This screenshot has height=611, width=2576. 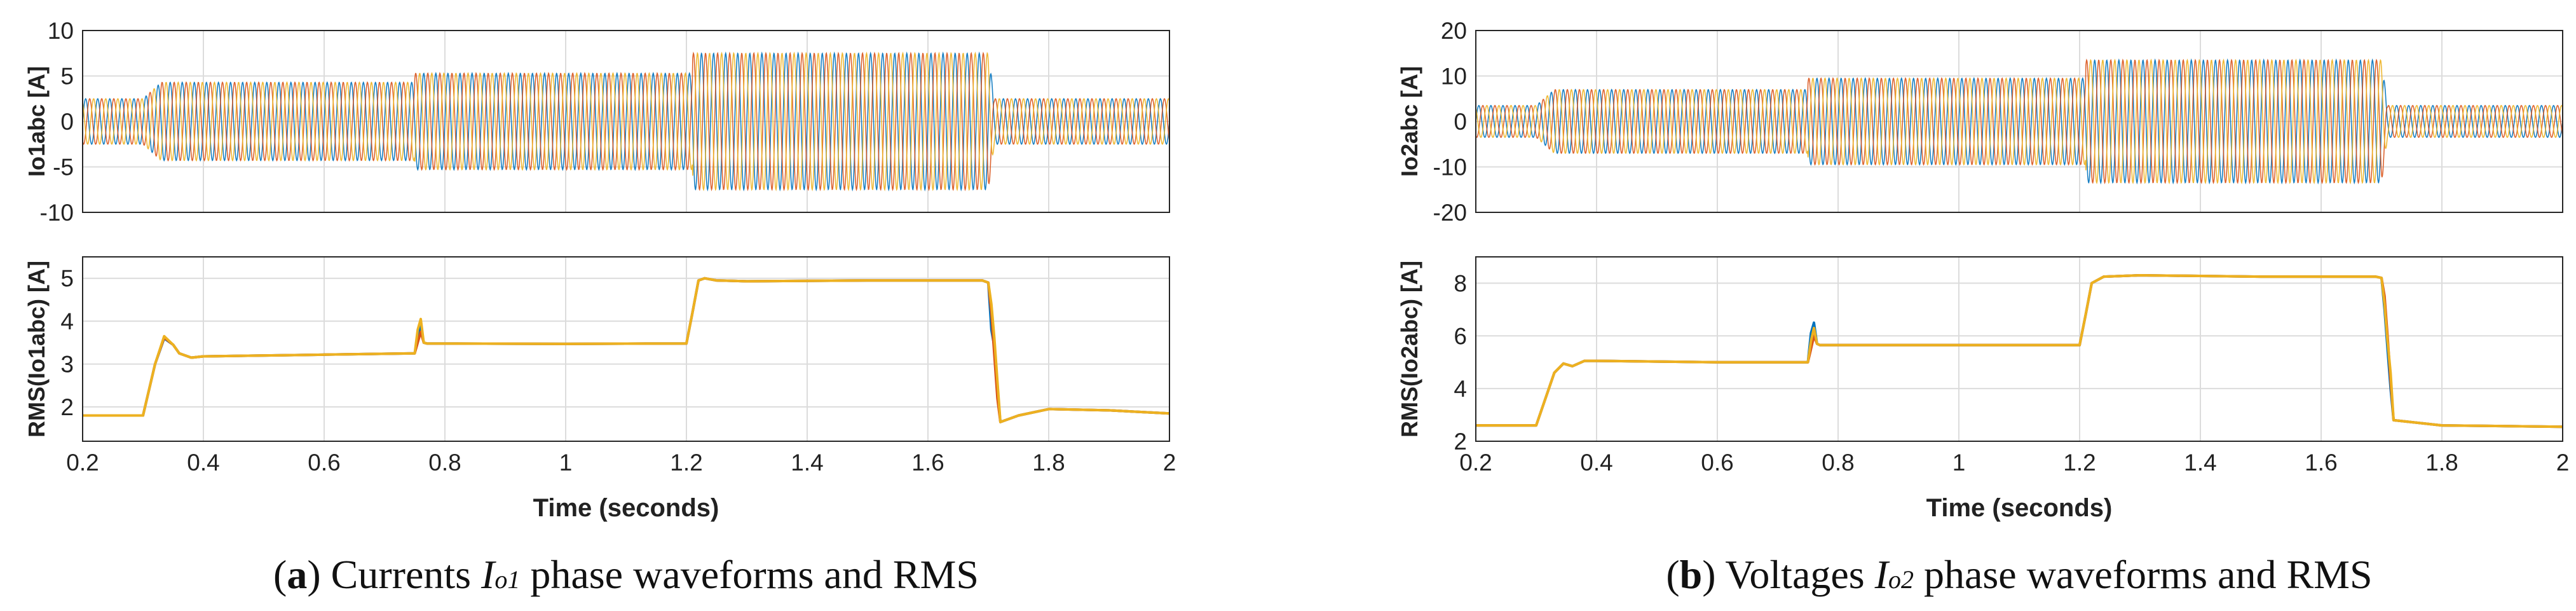 I want to click on caption-a-letter: a, so click(x=297, y=574).